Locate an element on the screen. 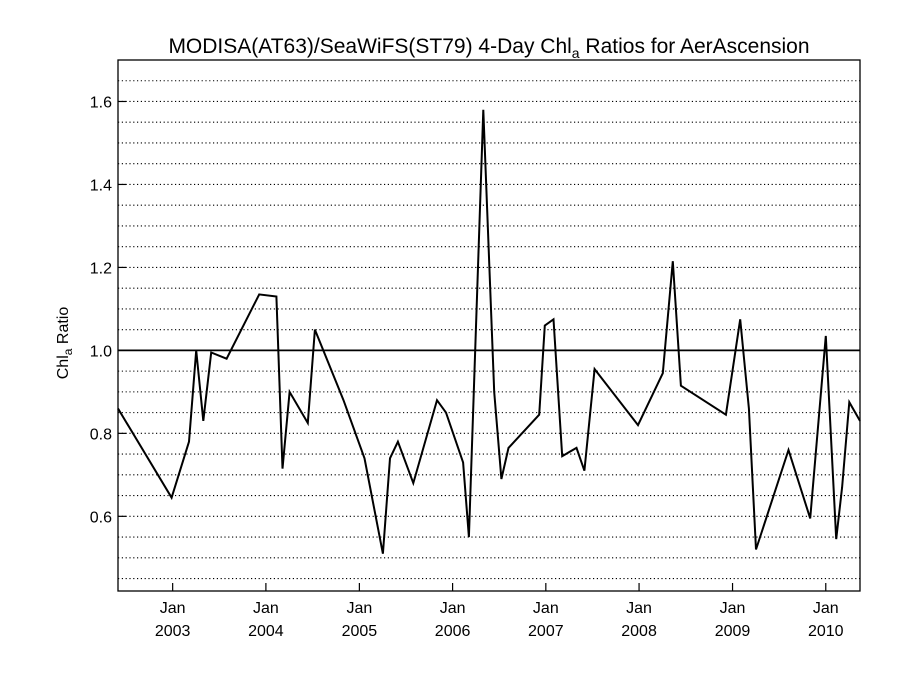 The width and height of the screenshot is (900, 675). x-tick-label-year: 2007 is located at coordinates (546, 631).